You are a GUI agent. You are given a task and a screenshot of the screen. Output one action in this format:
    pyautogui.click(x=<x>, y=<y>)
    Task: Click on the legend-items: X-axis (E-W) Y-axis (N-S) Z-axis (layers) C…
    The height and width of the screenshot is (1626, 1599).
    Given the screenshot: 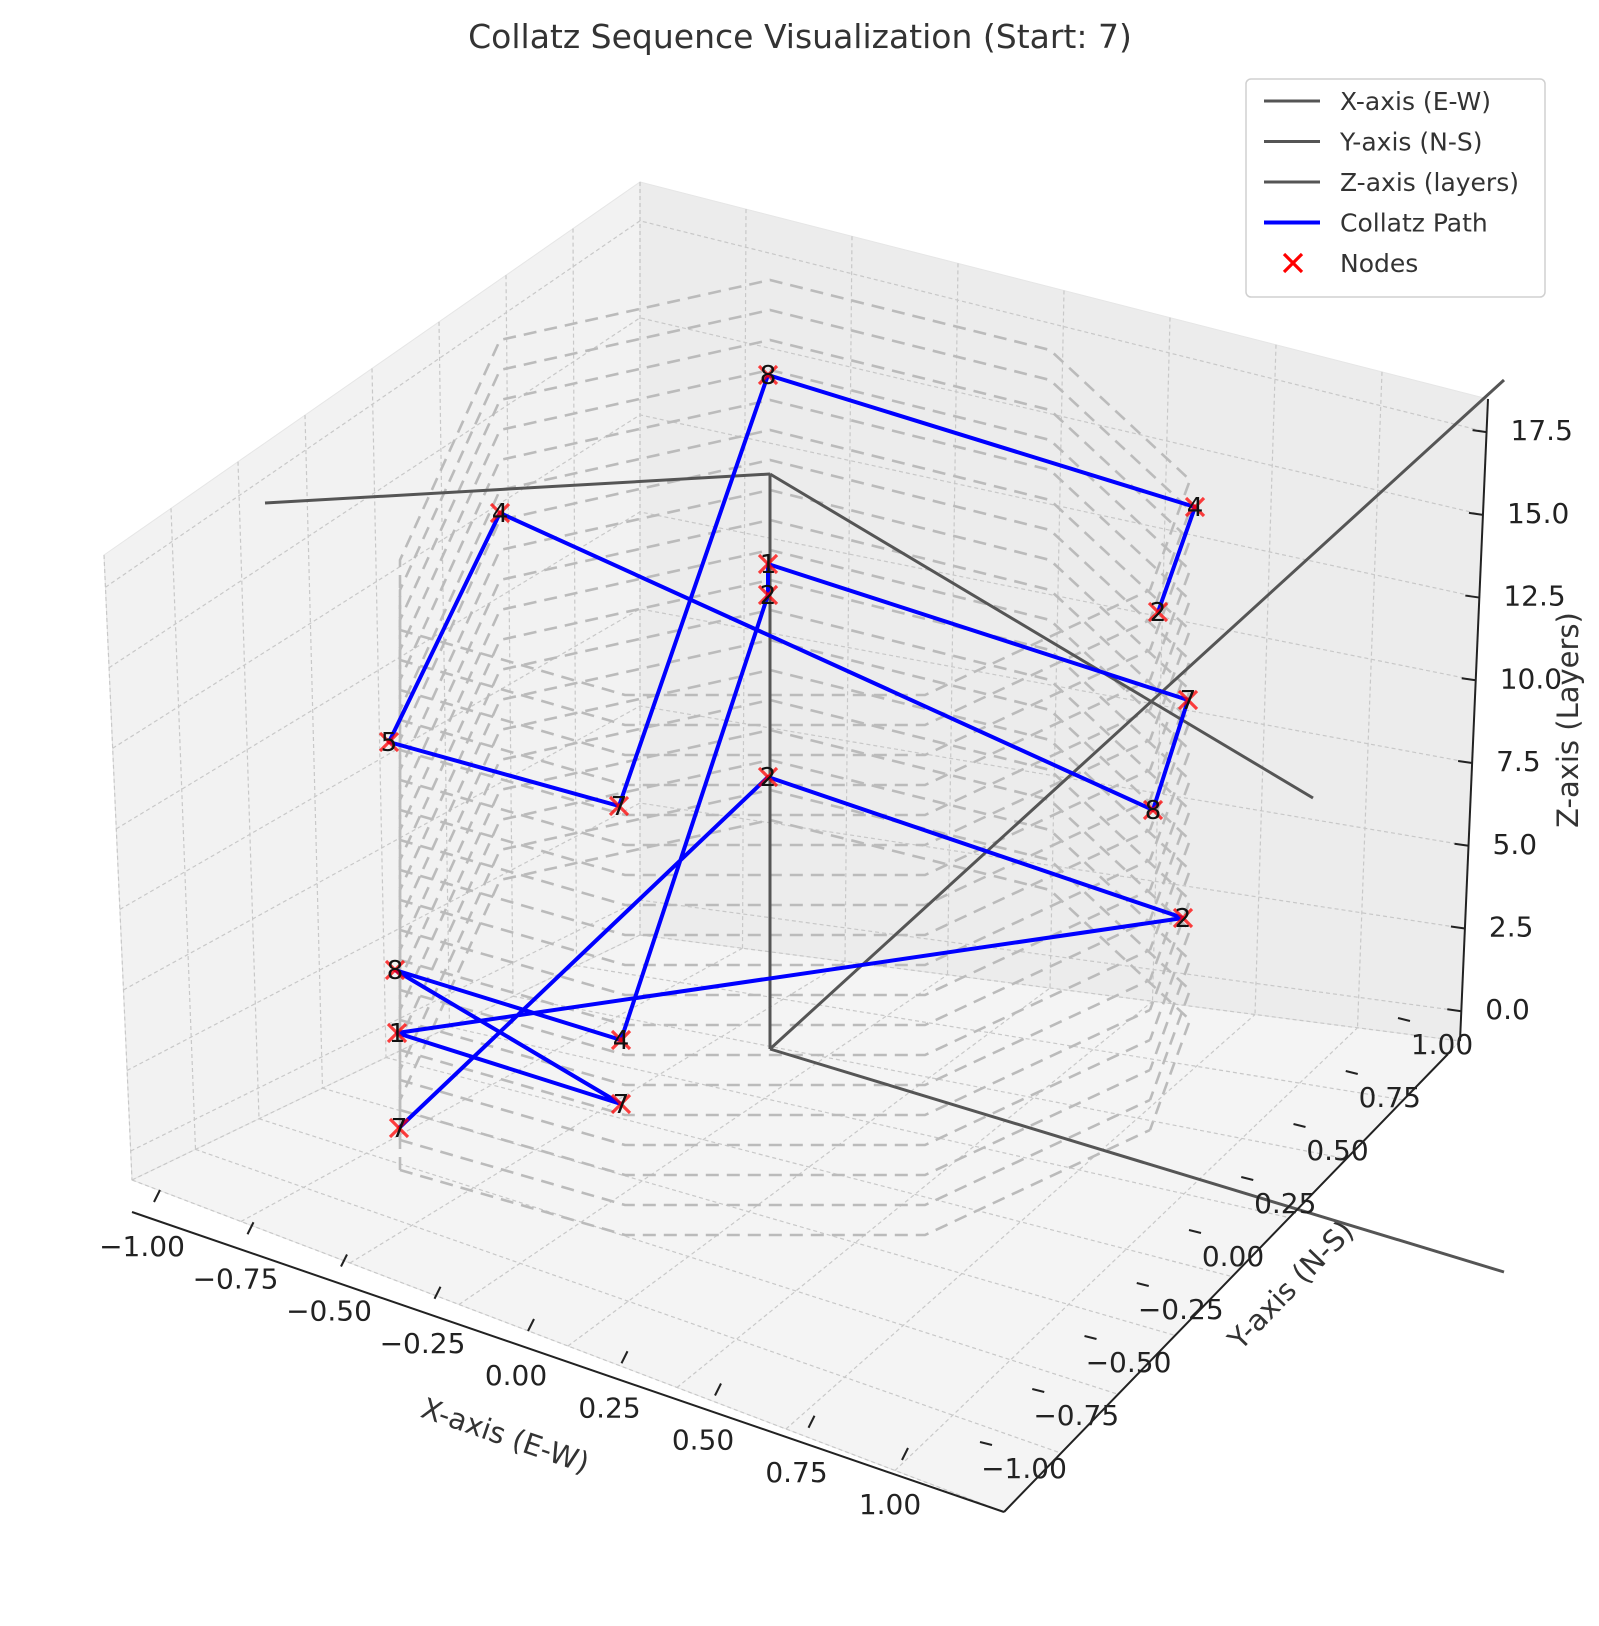 What is the action you would take?
    pyautogui.click(x=1391, y=182)
    